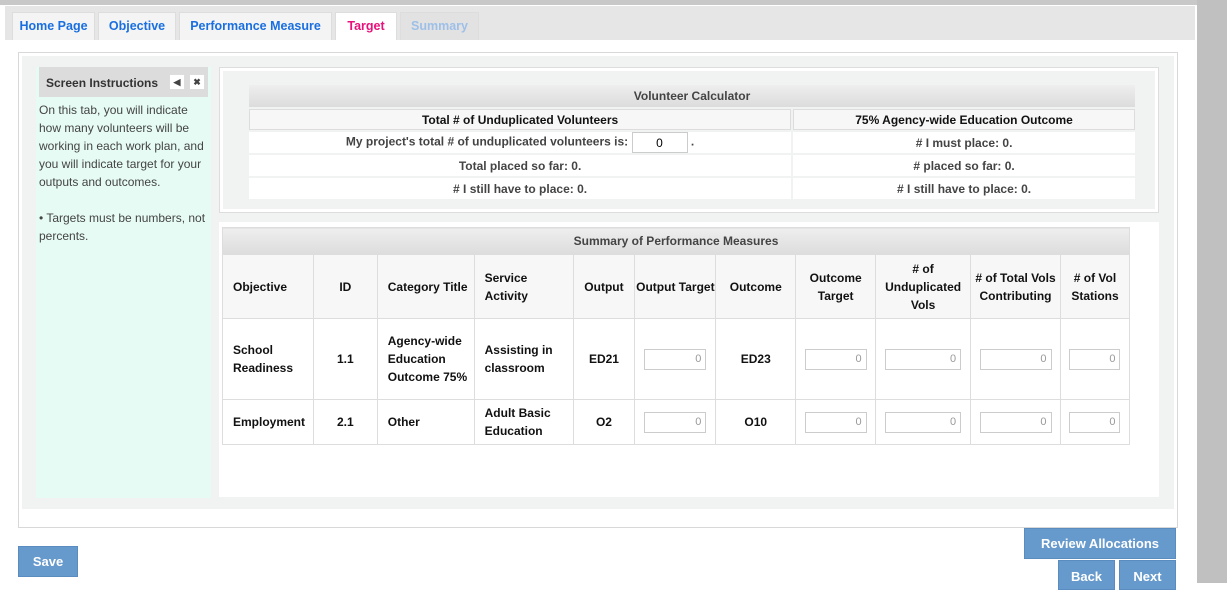 This screenshot has height=593, width=1227. Describe the element at coordinates (53, 26) in the screenshot. I see `tab-home-page: Home Page` at that location.